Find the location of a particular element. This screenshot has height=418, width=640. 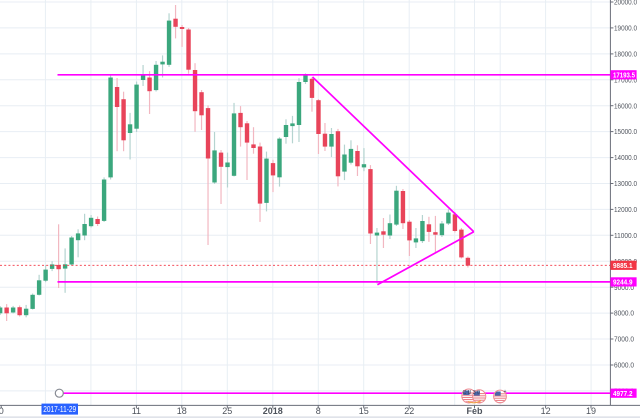

svg-text: 9885.1 is located at coordinates (623, 265).